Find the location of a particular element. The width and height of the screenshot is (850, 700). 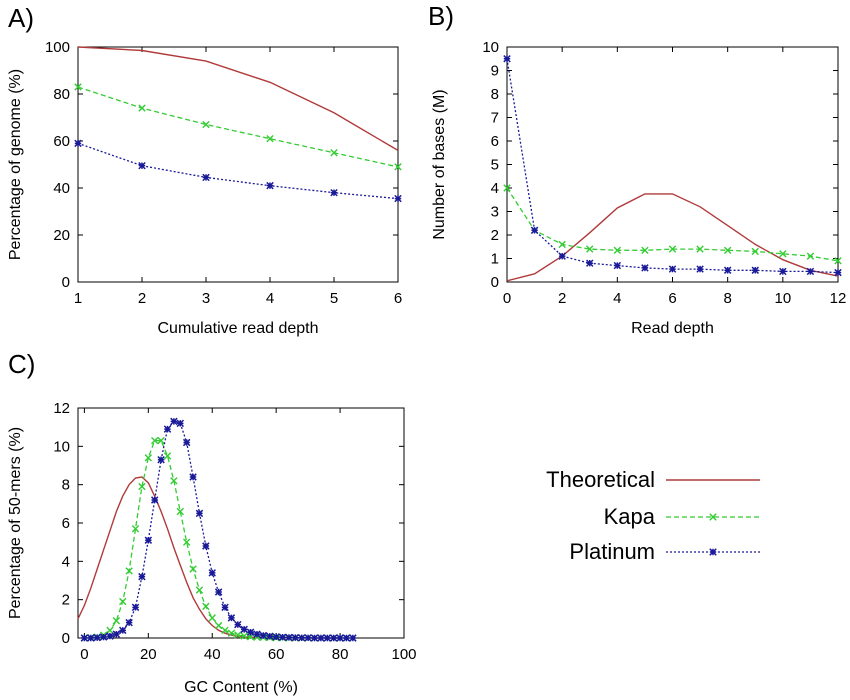

panel-b-xtick-label: 12 is located at coordinates (838, 298).